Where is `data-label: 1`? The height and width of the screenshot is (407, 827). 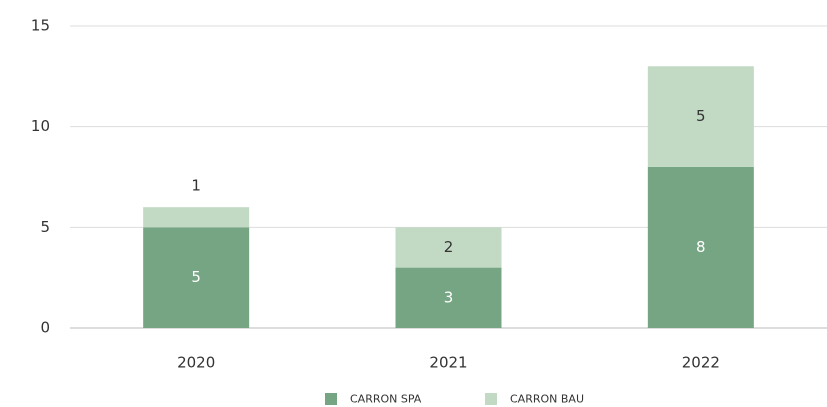
data-label: 1 is located at coordinates (196, 186).